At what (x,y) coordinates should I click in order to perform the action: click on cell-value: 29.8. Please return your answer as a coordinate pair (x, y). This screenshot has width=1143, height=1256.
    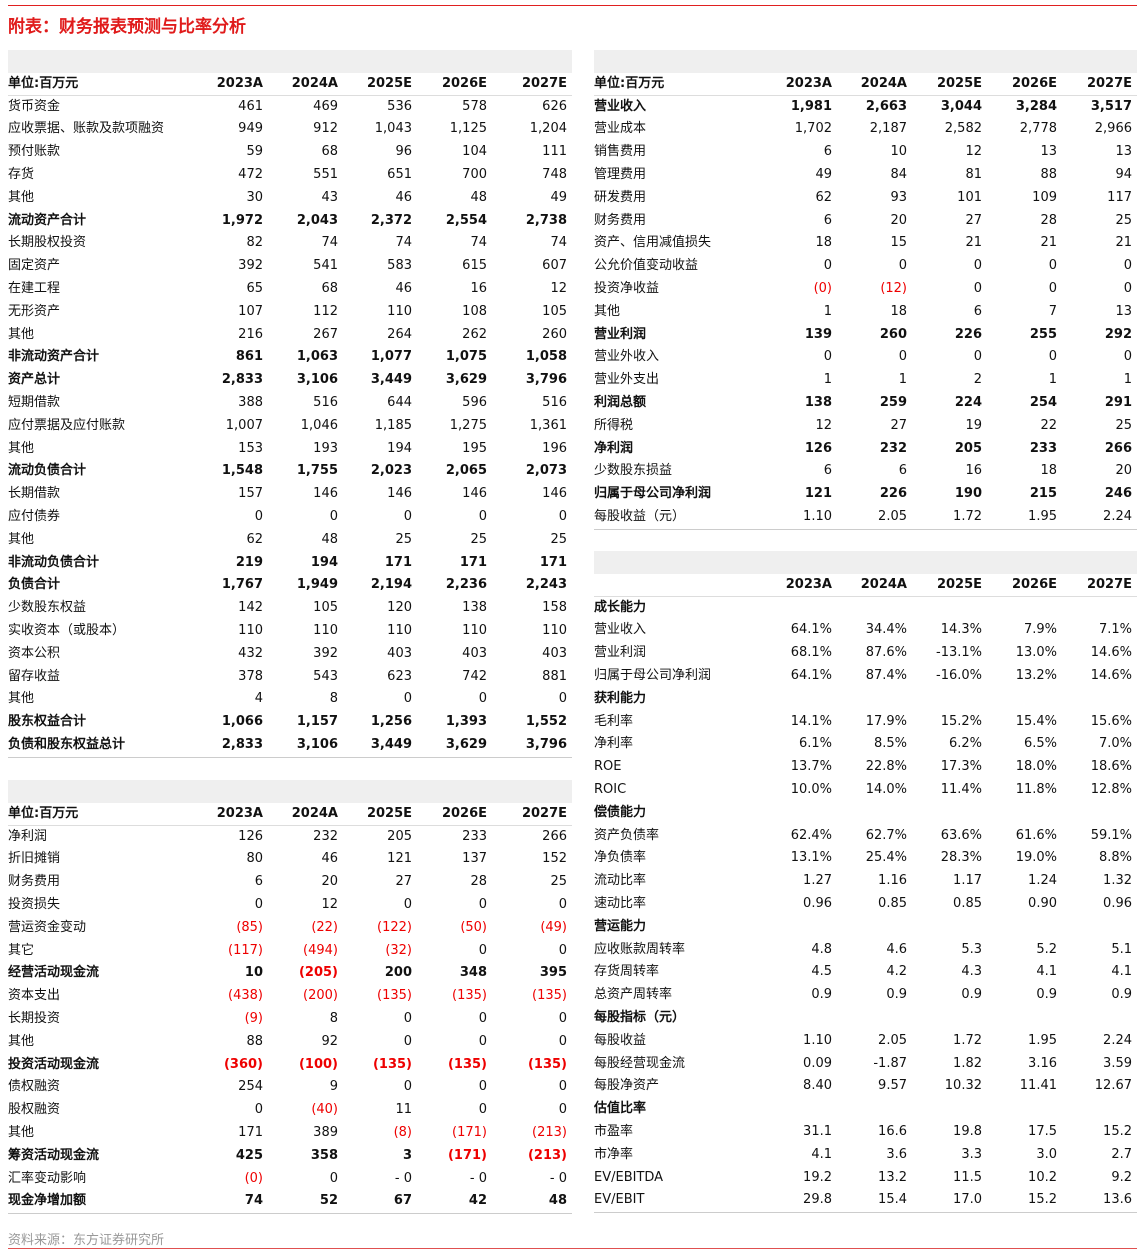
    Looking at the image, I should click on (817, 1200).